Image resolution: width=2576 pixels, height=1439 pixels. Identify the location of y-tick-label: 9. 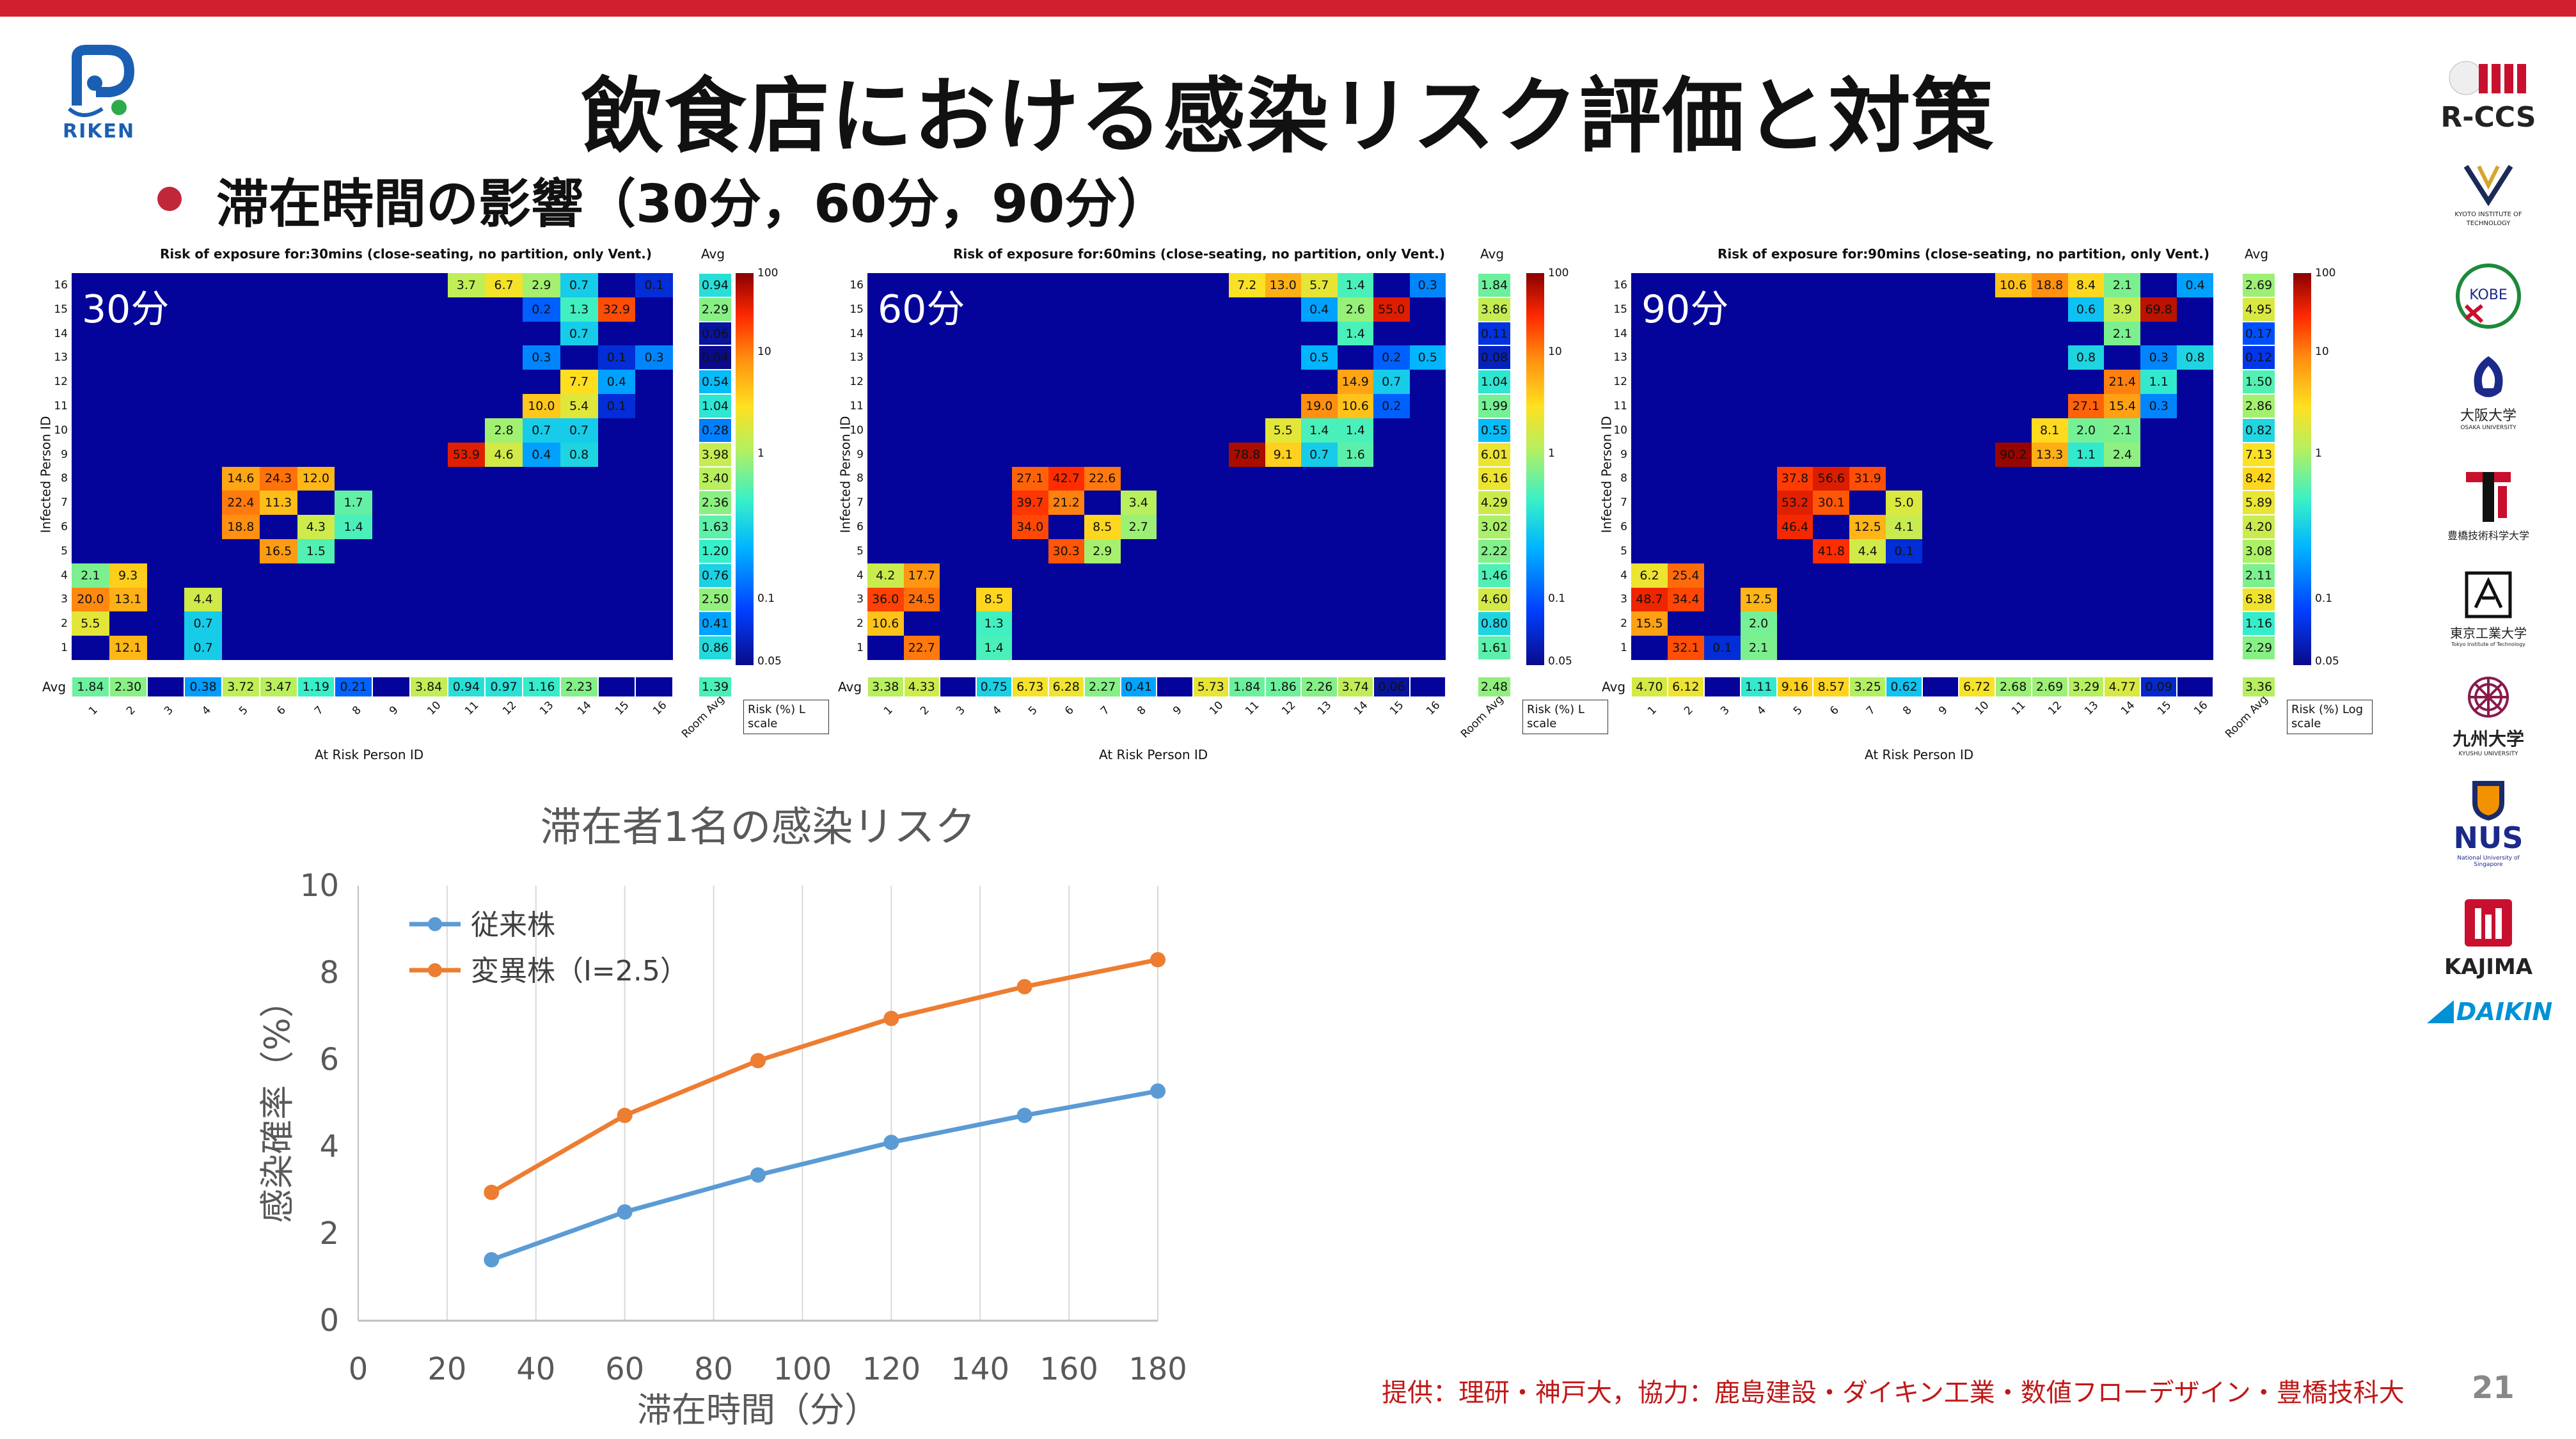
(64, 455).